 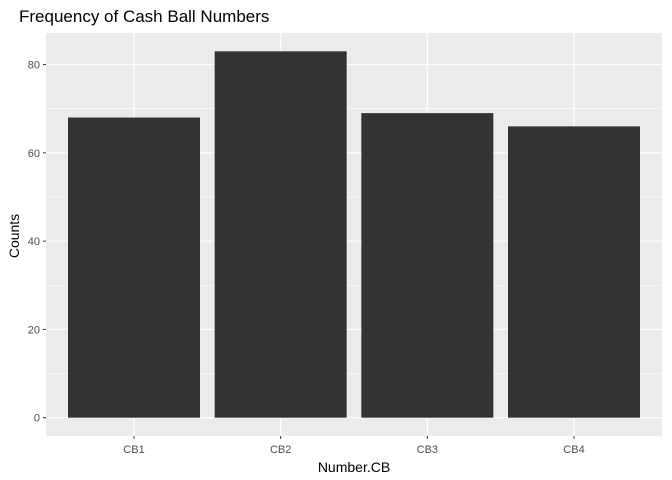 What do you see at coordinates (34, 242) in the screenshot?
I see `y-tick-label: 40` at bounding box center [34, 242].